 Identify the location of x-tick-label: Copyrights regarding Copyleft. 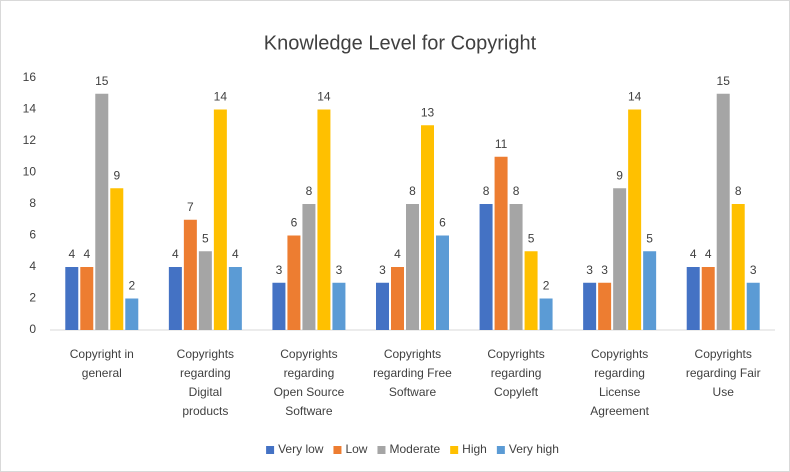
(515, 373).